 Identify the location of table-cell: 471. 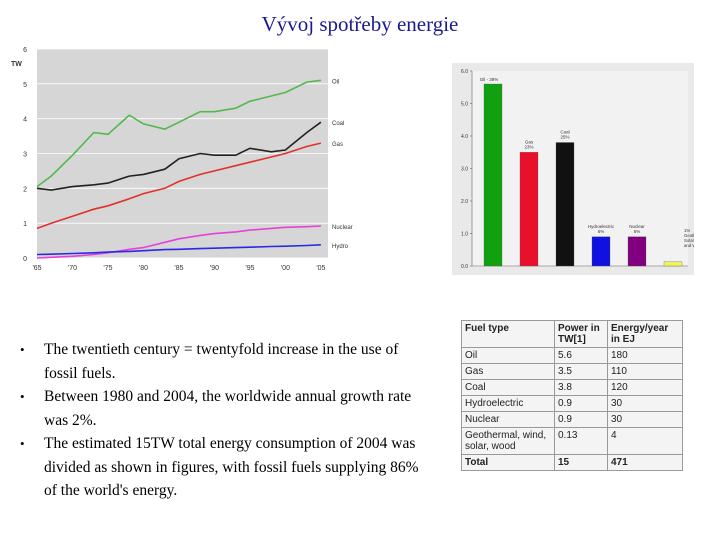
(645, 462).